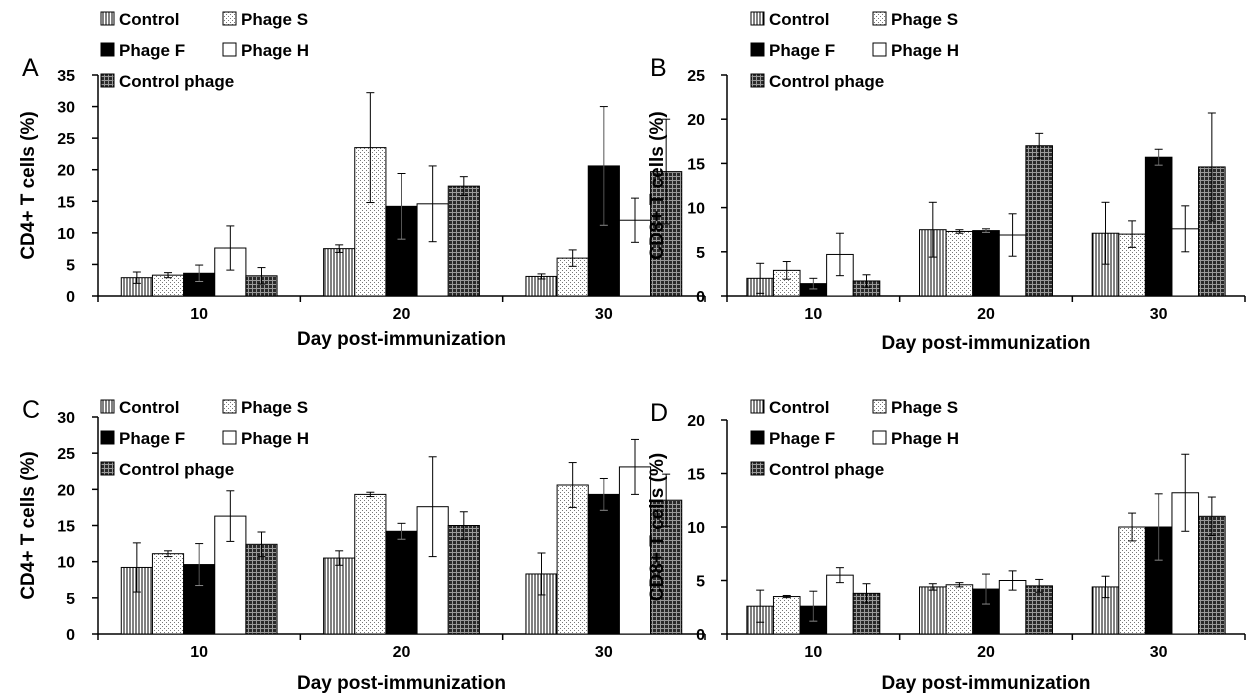 This screenshot has height=699, width=1258. I want to click on legend-item: Phage H, so click(265, 50).